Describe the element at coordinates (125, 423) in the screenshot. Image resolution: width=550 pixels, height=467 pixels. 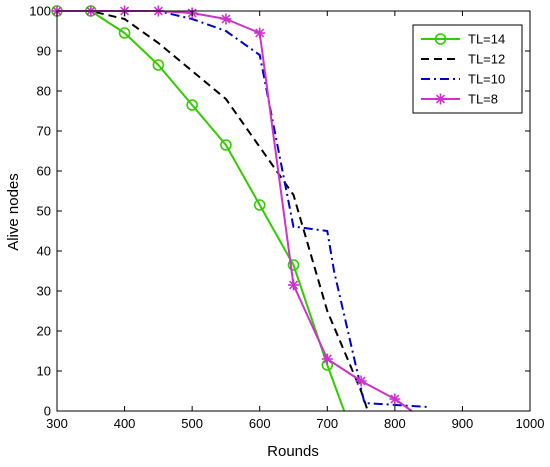
I see `x-tick-label: 400` at that location.